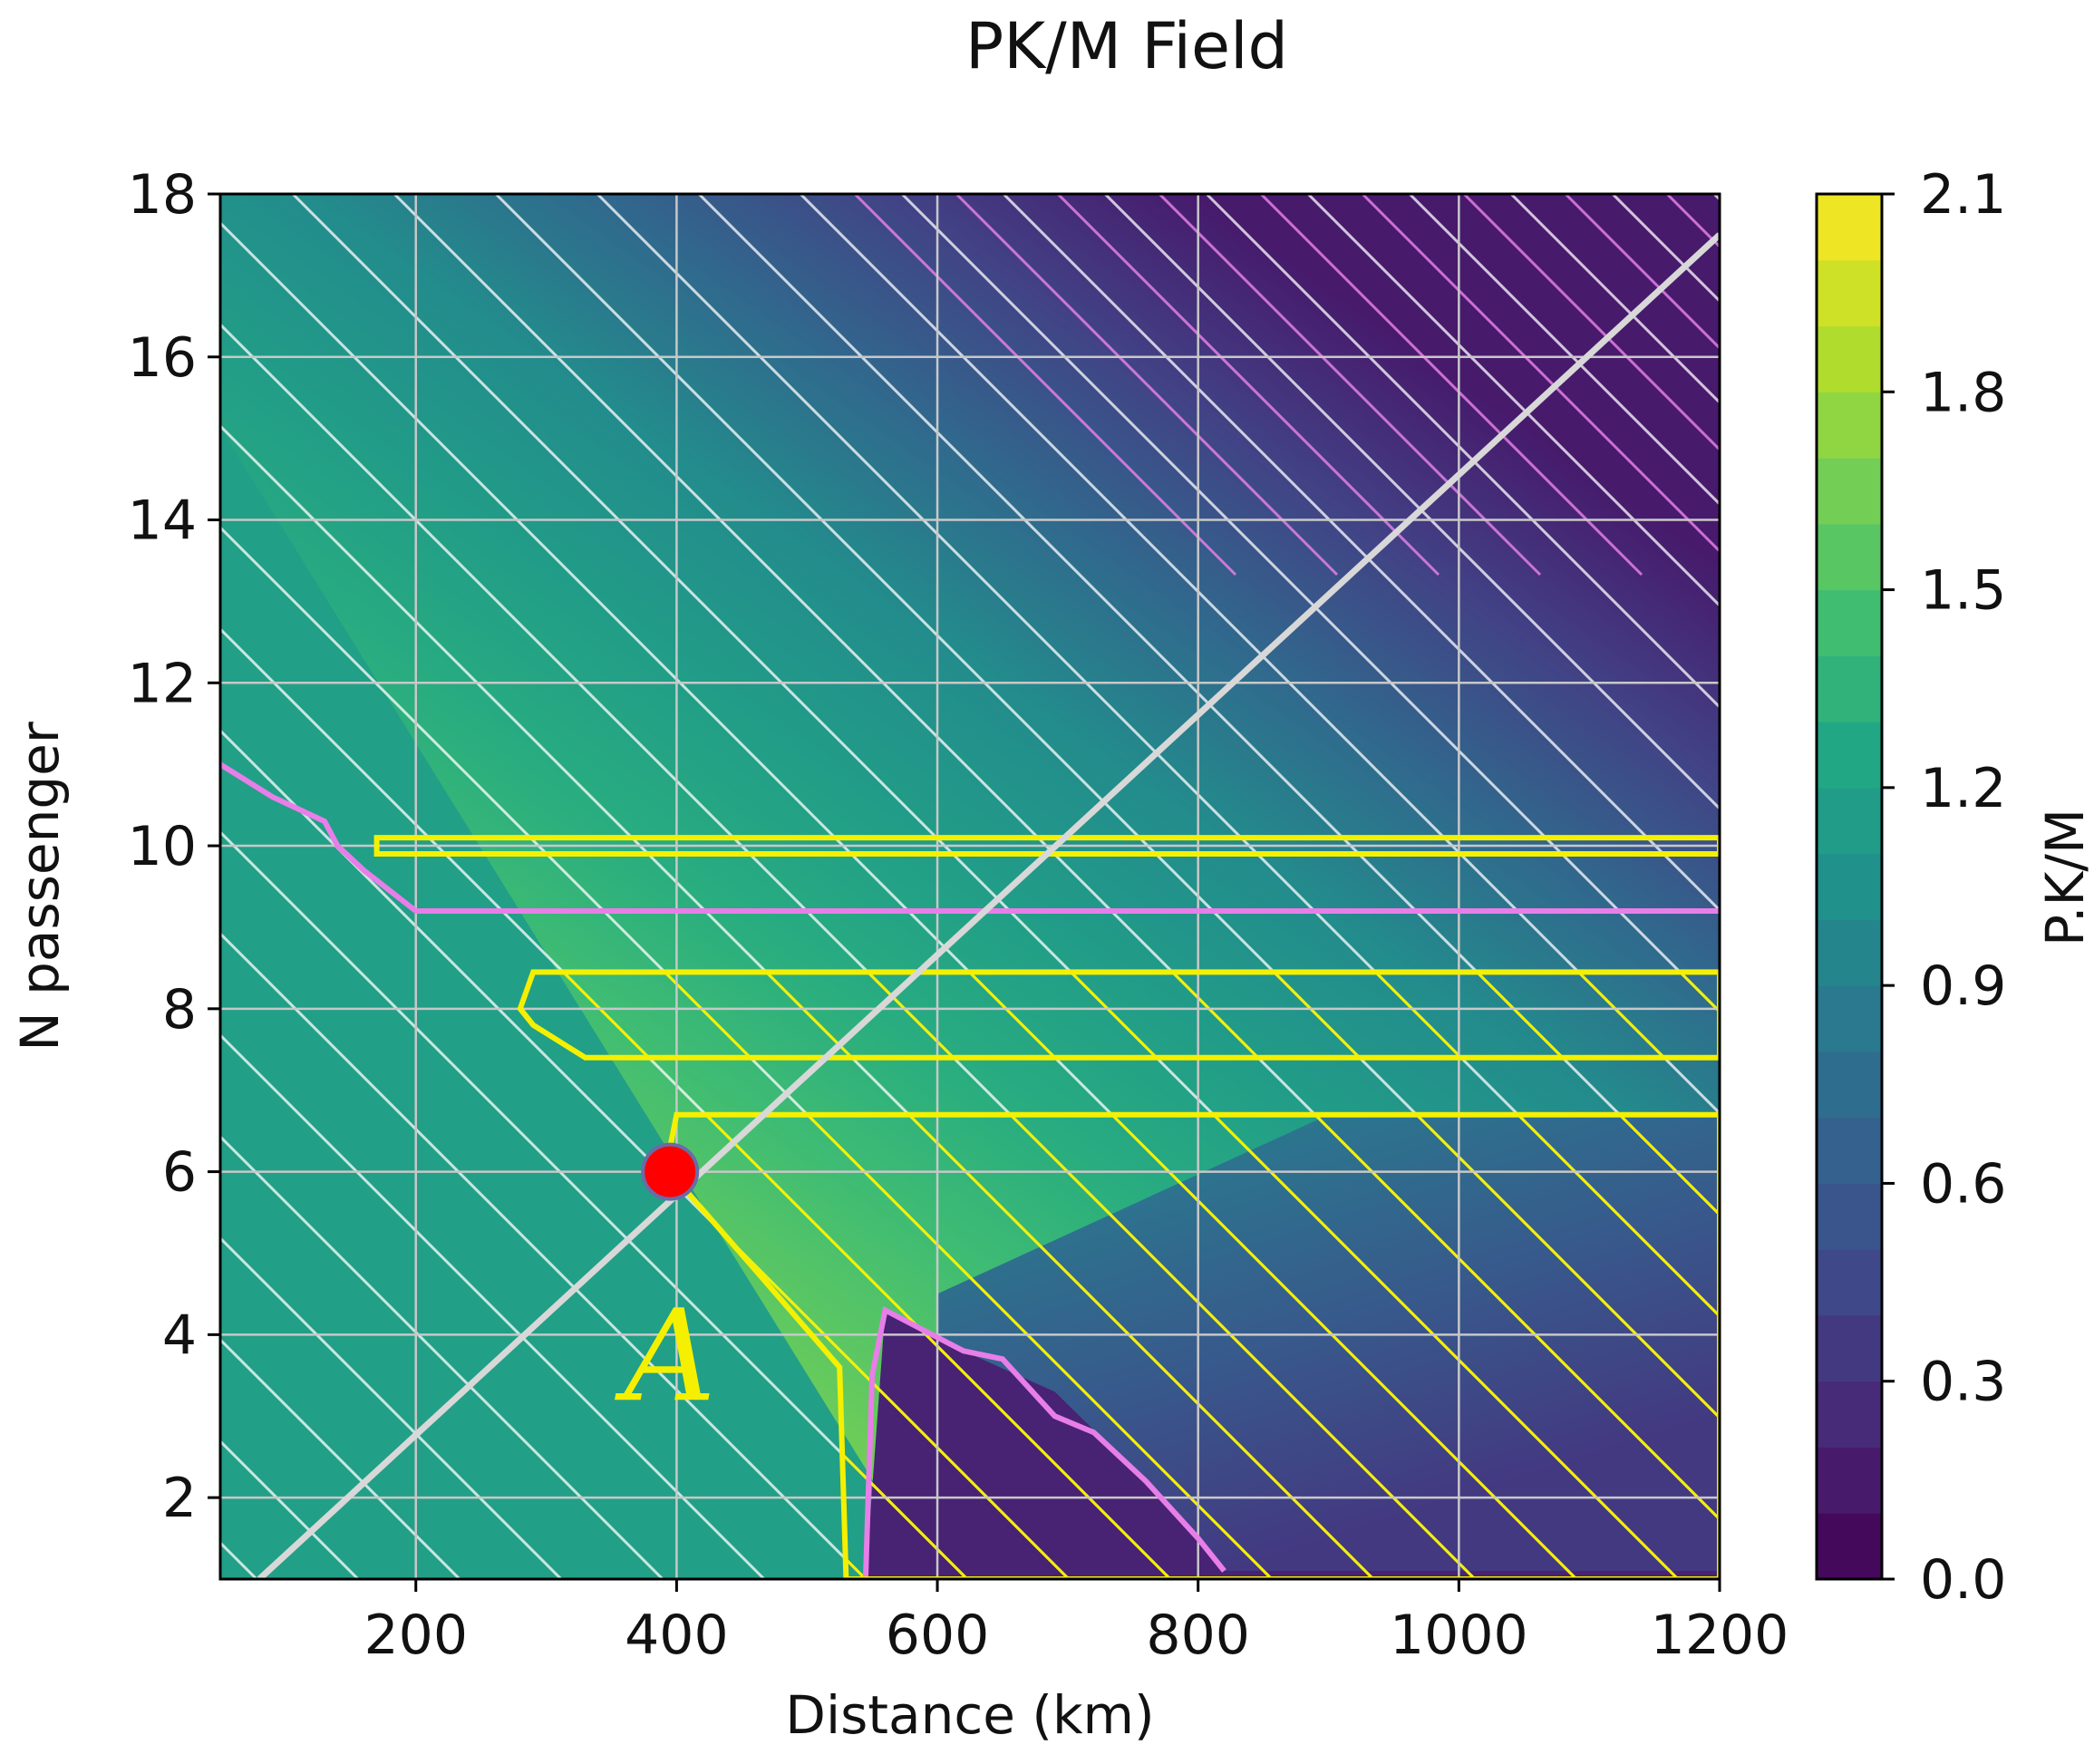 The width and height of the screenshot is (2094, 1764). I want to click on x-tick-label: 1200, so click(1720, 1636).